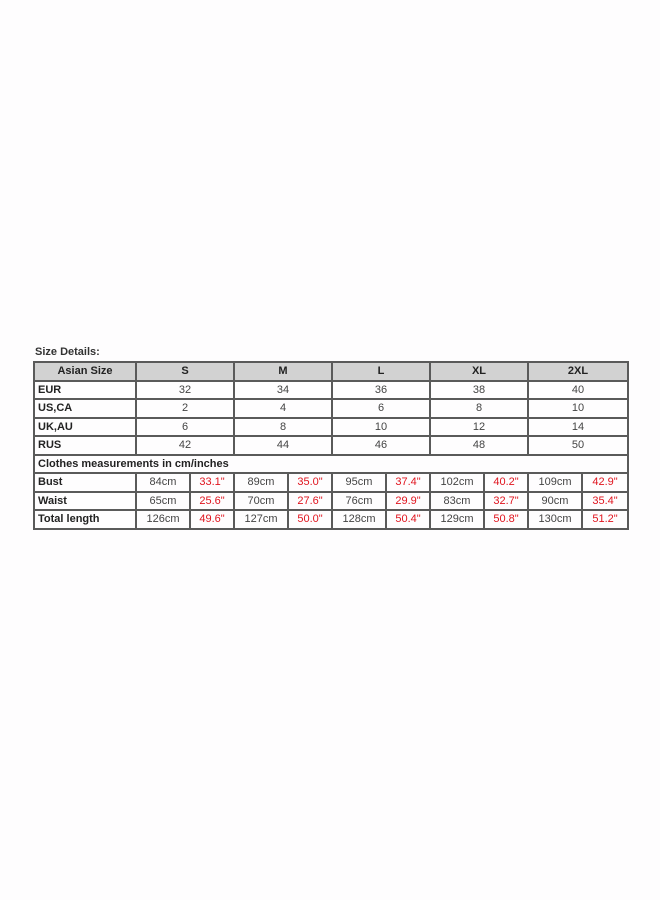  What do you see at coordinates (578, 389) in the screenshot?
I see `size-value: 40` at bounding box center [578, 389].